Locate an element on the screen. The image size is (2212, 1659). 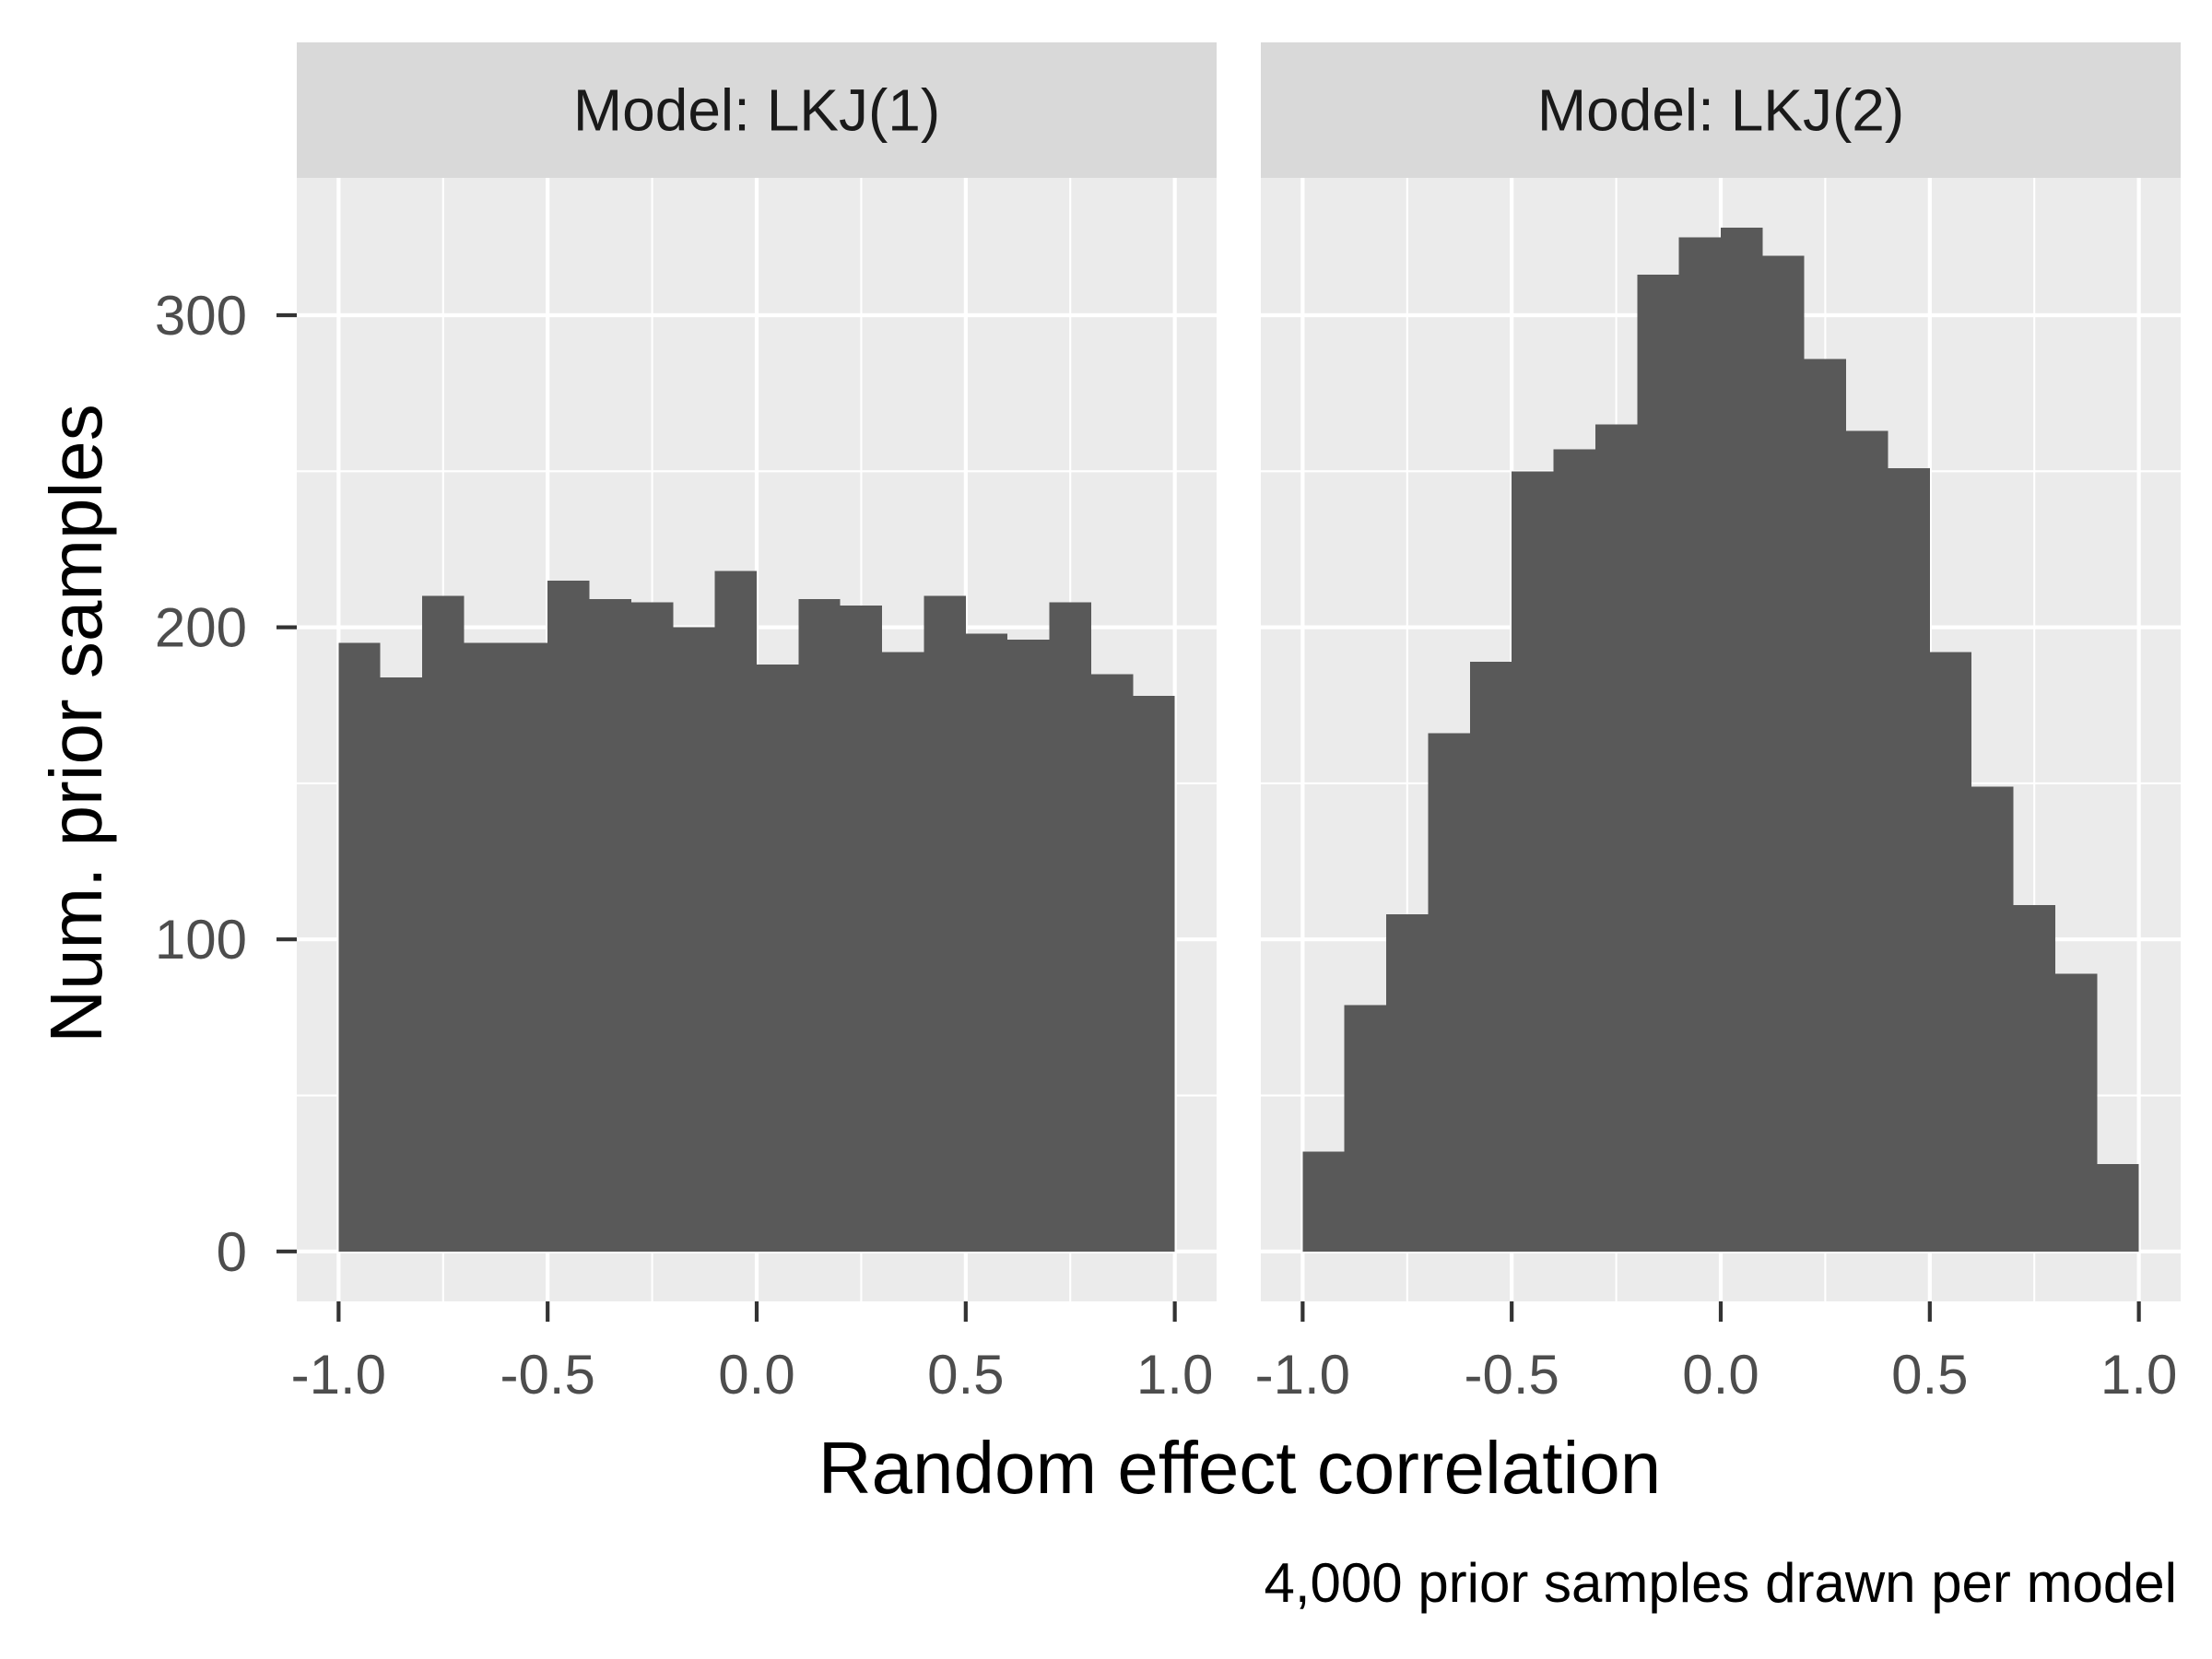
caption: 4,000 prior samples drawn per model is located at coordinates (1721, 1583).